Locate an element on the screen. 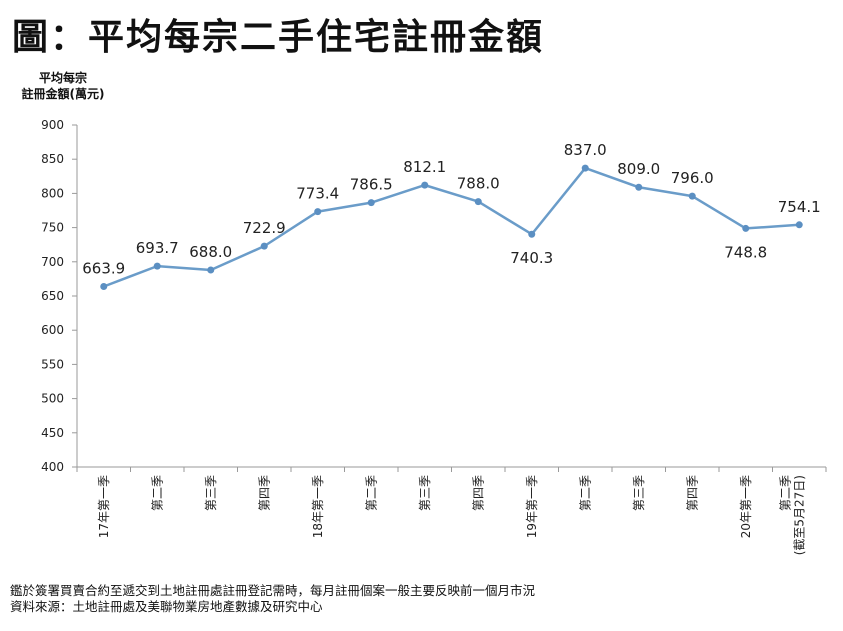 The image size is (843, 631). x-tick-label: 17年第一季 is located at coordinates (104, 506).